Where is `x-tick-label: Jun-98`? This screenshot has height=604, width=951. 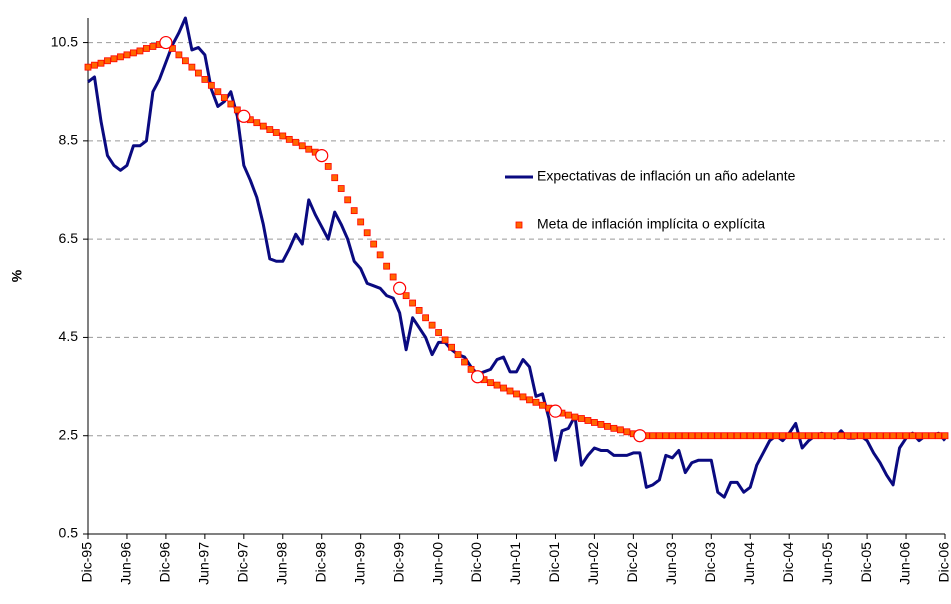
x-tick-label: Jun-98 is located at coordinates (281, 563).